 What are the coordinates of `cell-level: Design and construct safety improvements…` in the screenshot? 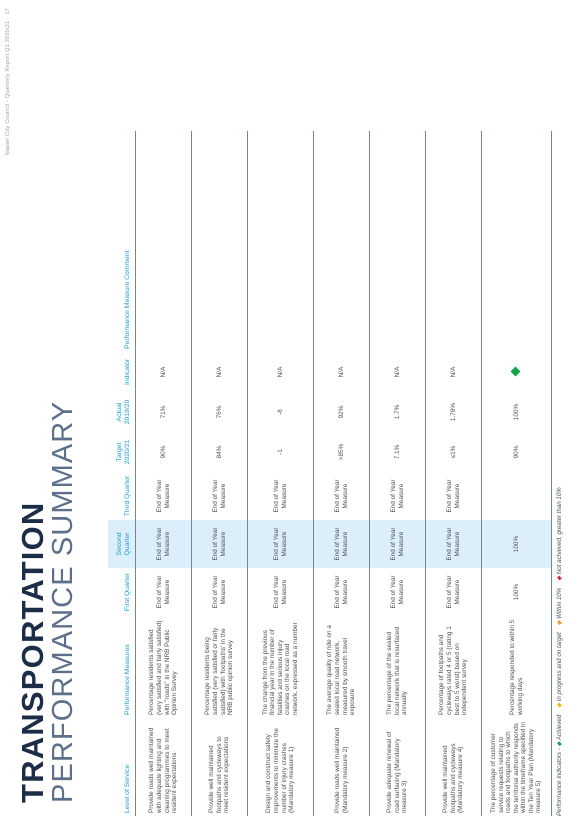 It's located at (280, 767).